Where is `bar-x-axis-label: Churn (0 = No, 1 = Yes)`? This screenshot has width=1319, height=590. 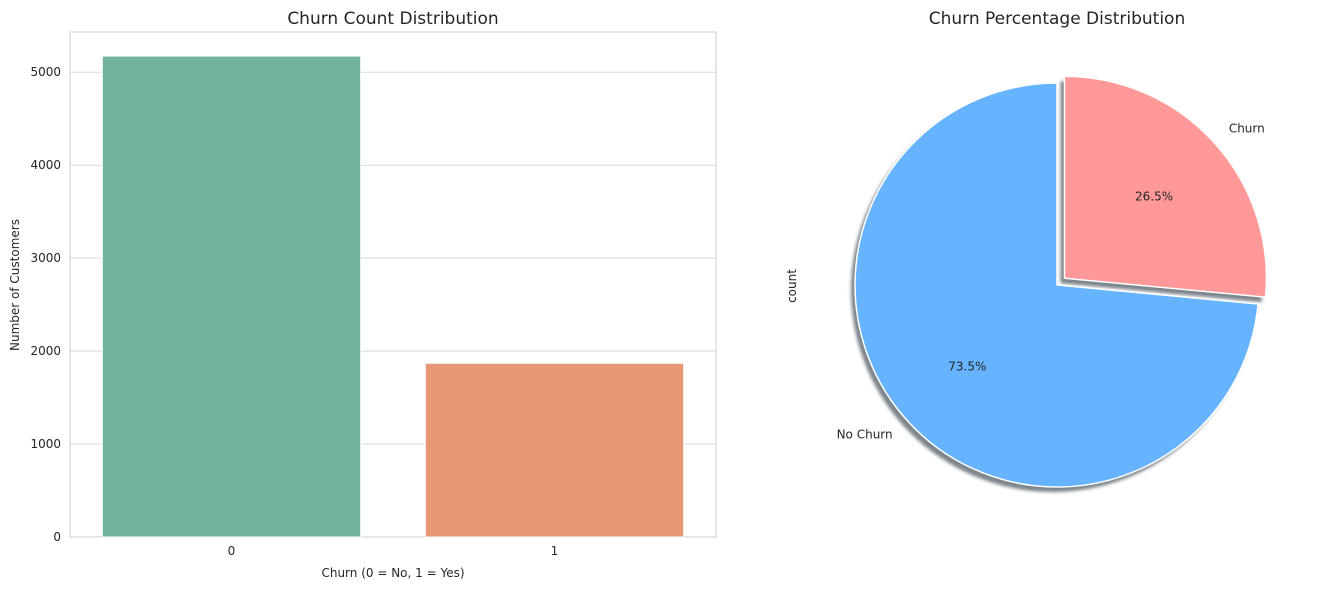 bar-x-axis-label: Churn (0 = No, 1 = Yes) is located at coordinates (392, 573).